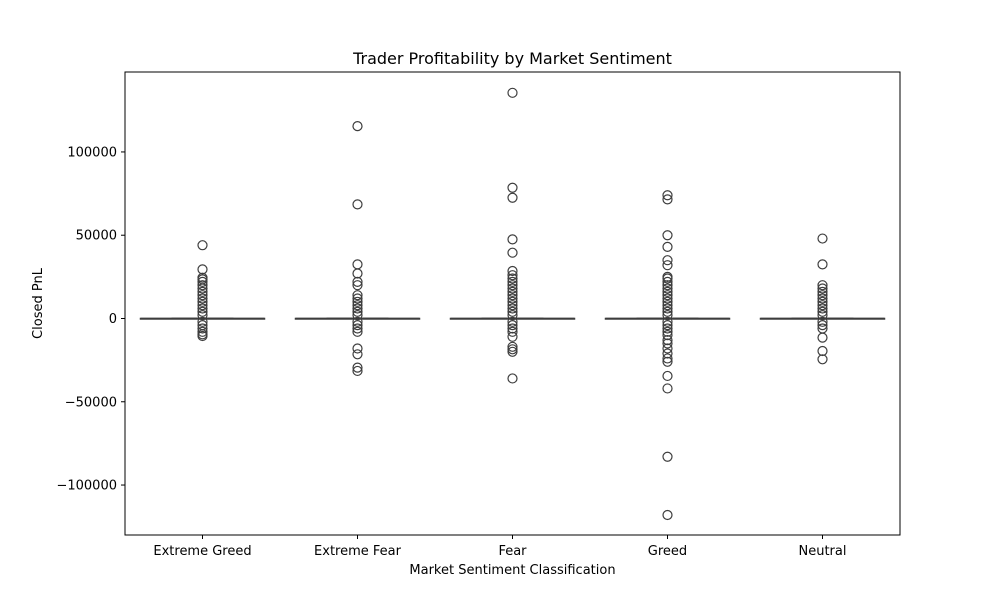  I want to click on x-tick-label: Extreme Greed, so click(202, 551).